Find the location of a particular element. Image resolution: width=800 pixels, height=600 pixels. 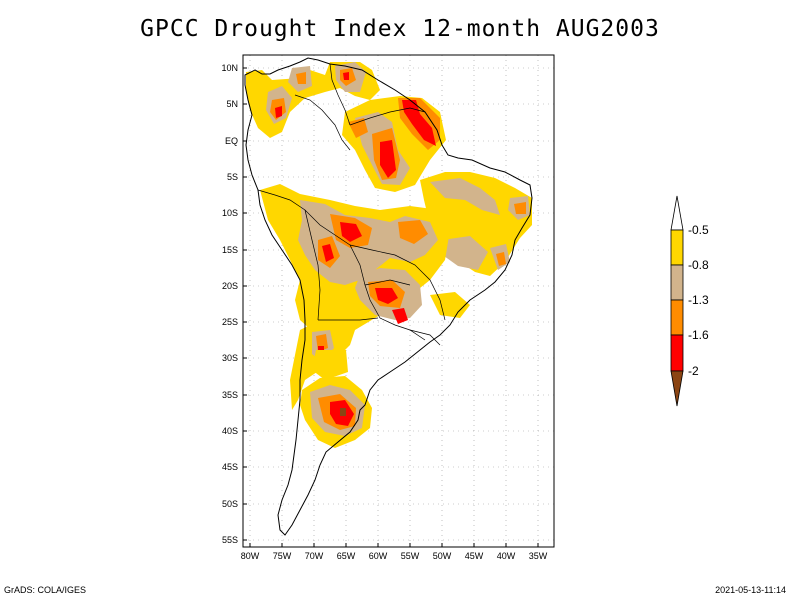

lon-tick-marks is located at coordinates (394, 545).